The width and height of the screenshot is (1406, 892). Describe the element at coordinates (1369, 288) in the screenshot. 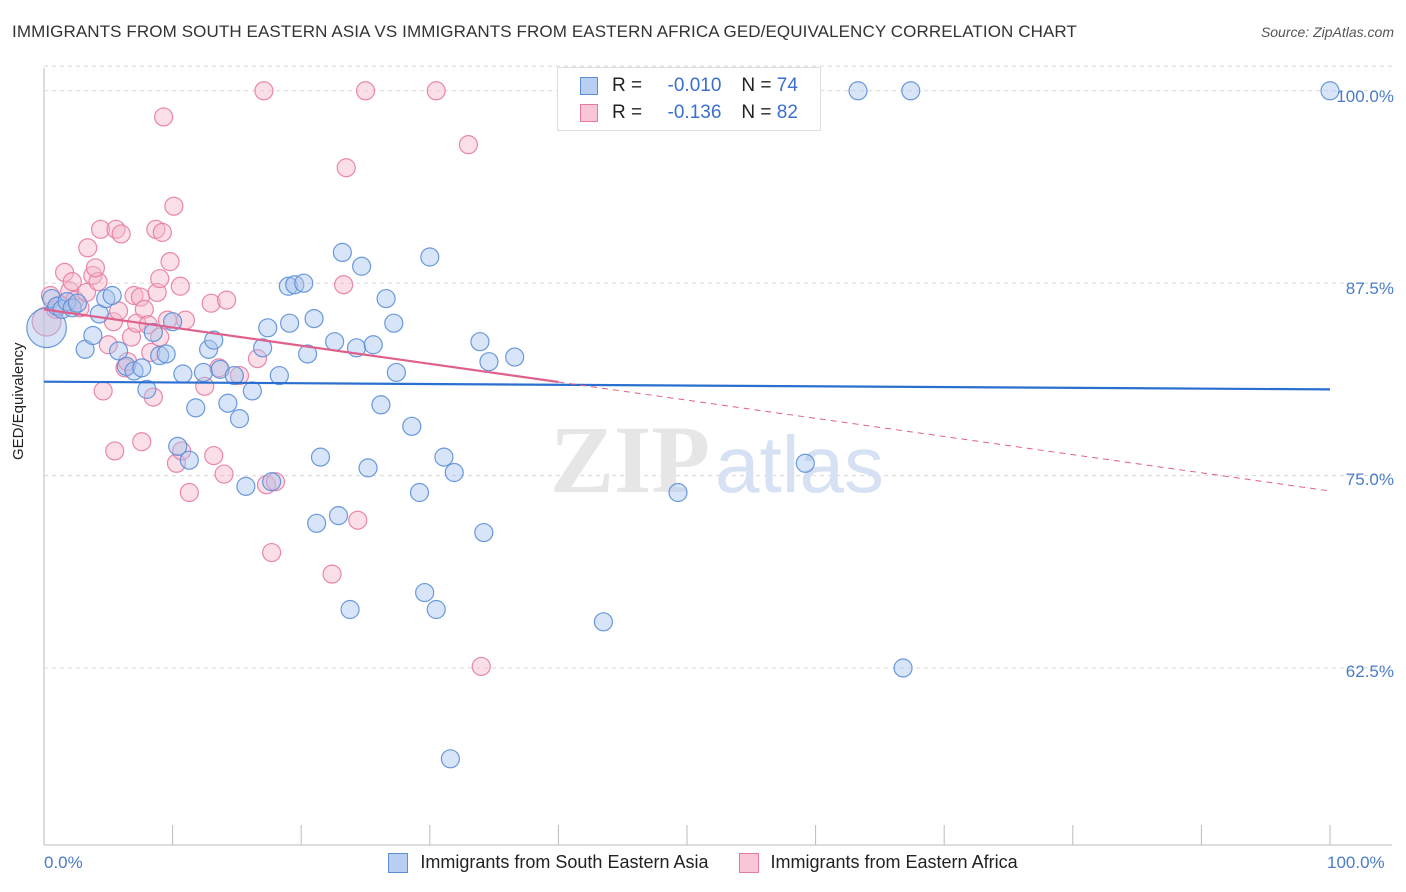

I see `y-tick-label: 87.5%` at that location.